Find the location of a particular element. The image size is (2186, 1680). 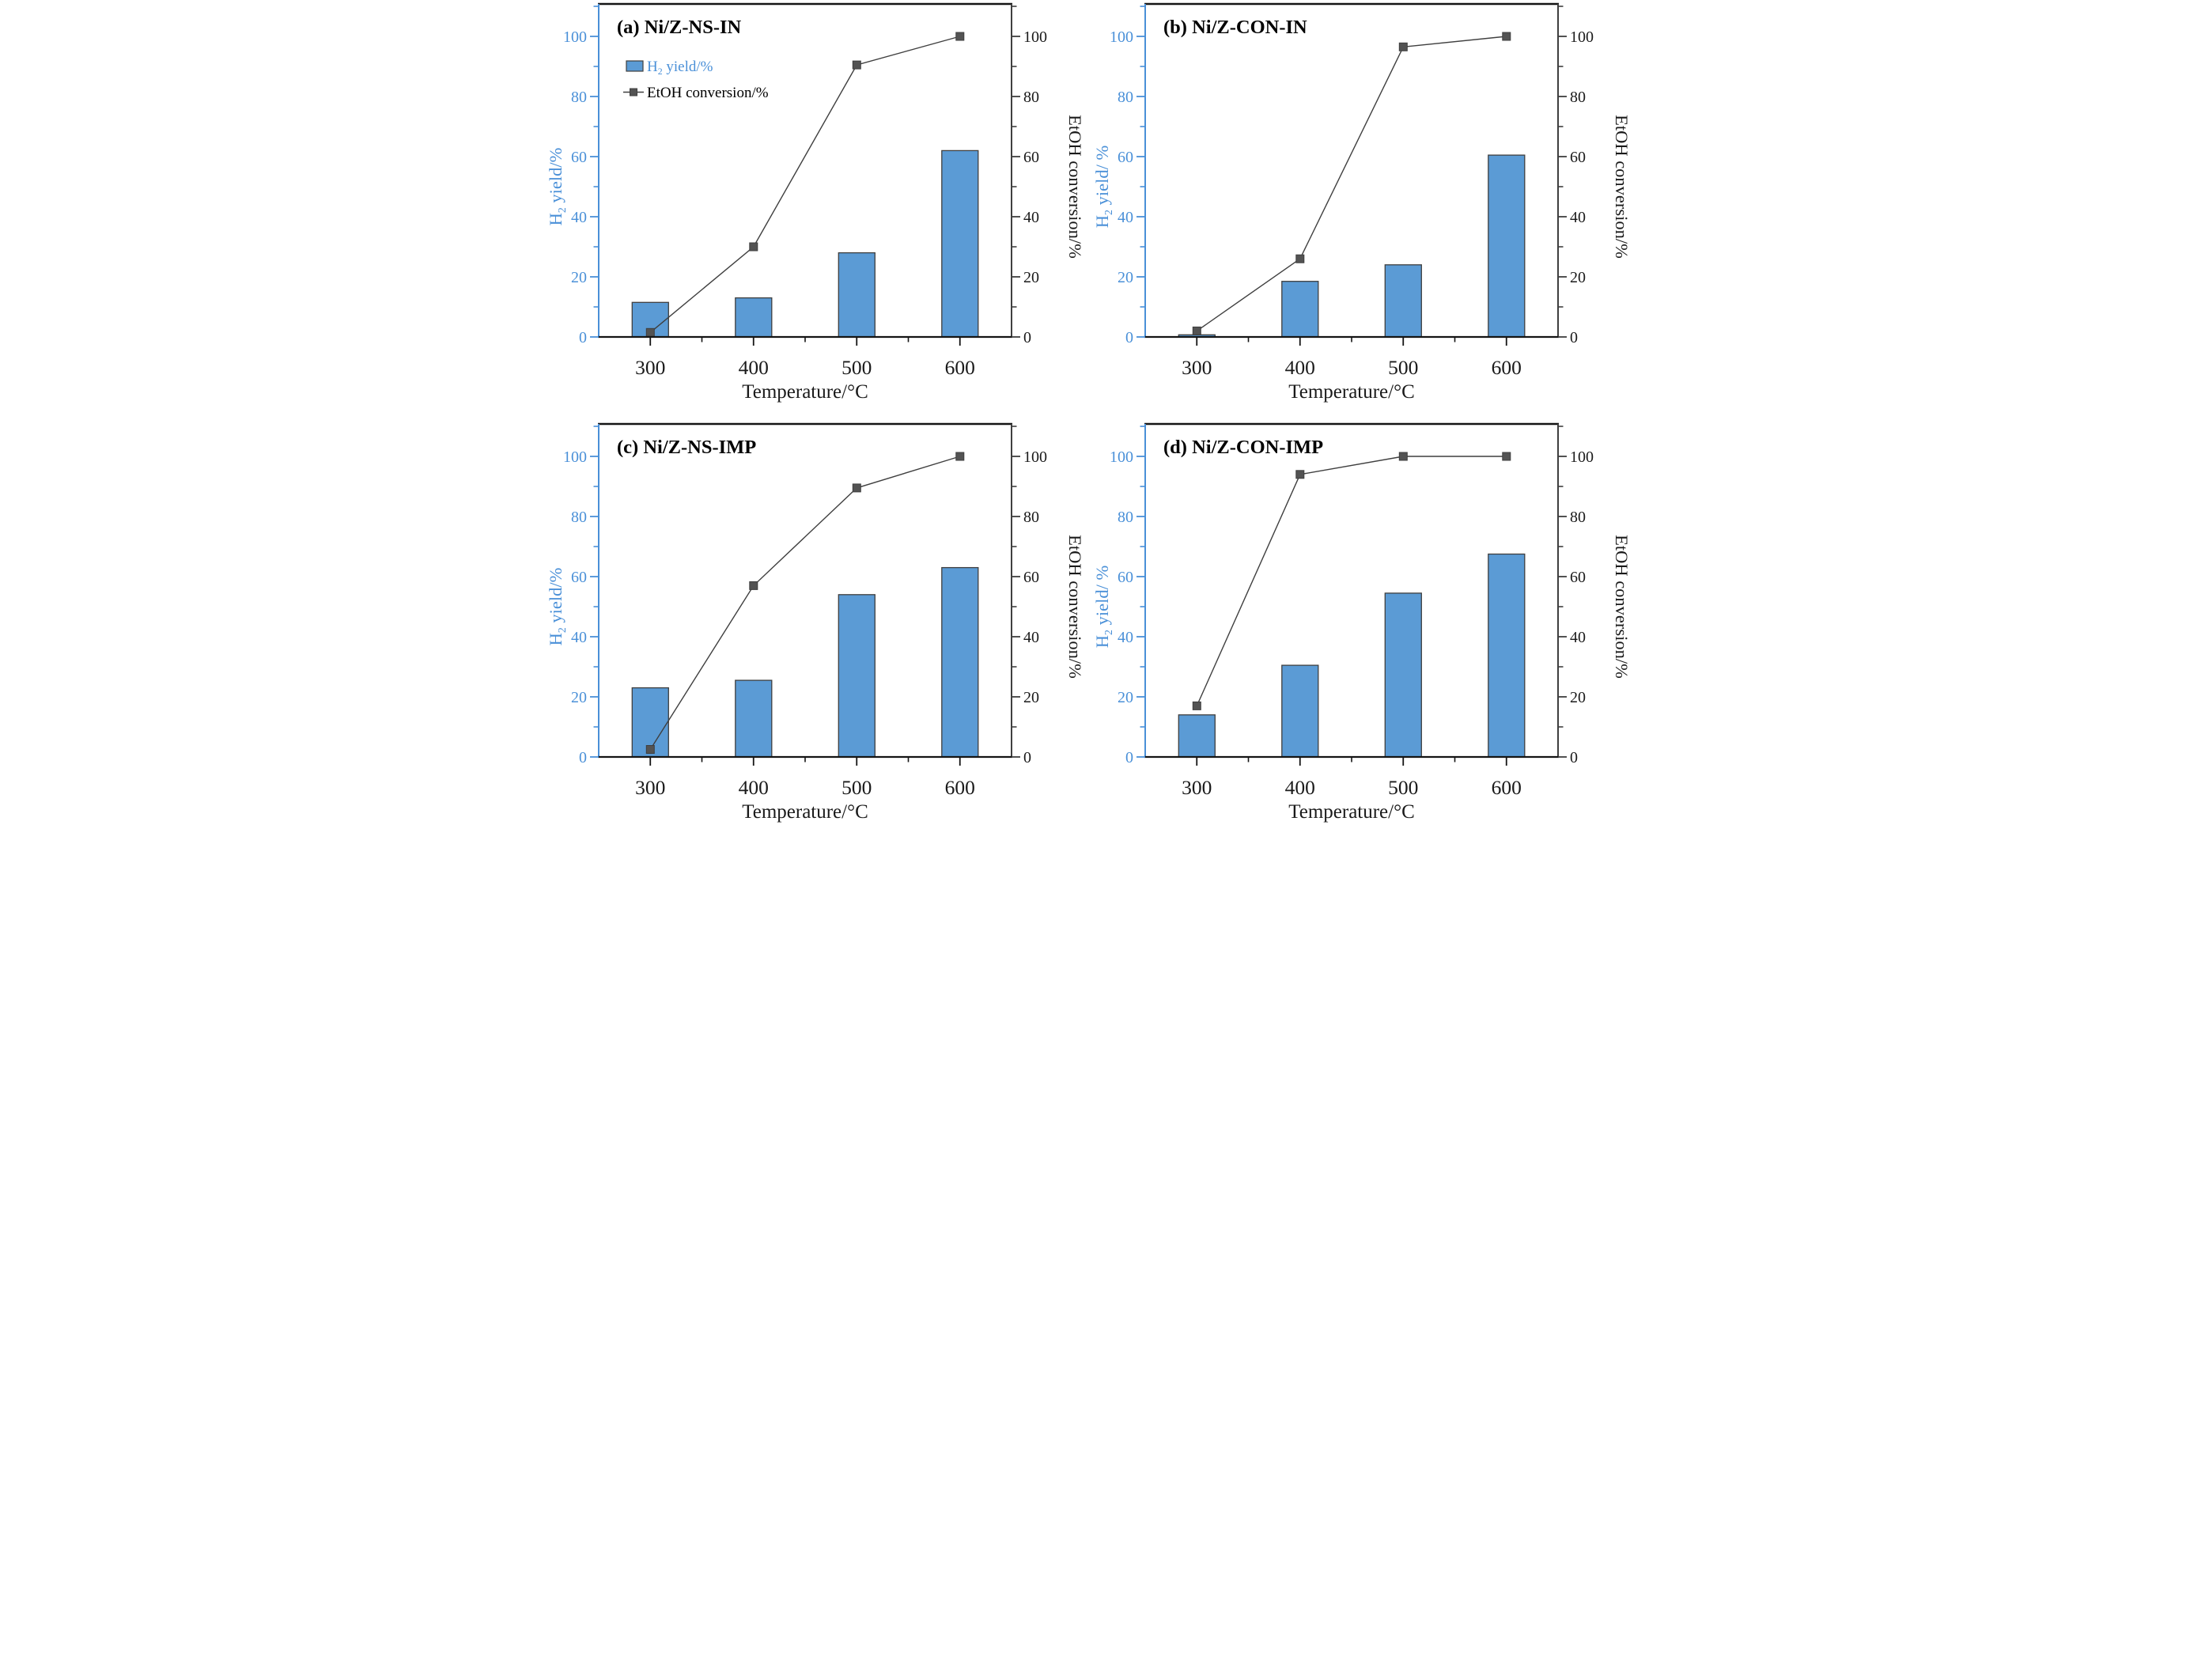

panel-title: (a) Ni/Z-NS-IN is located at coordinates (679, 27).